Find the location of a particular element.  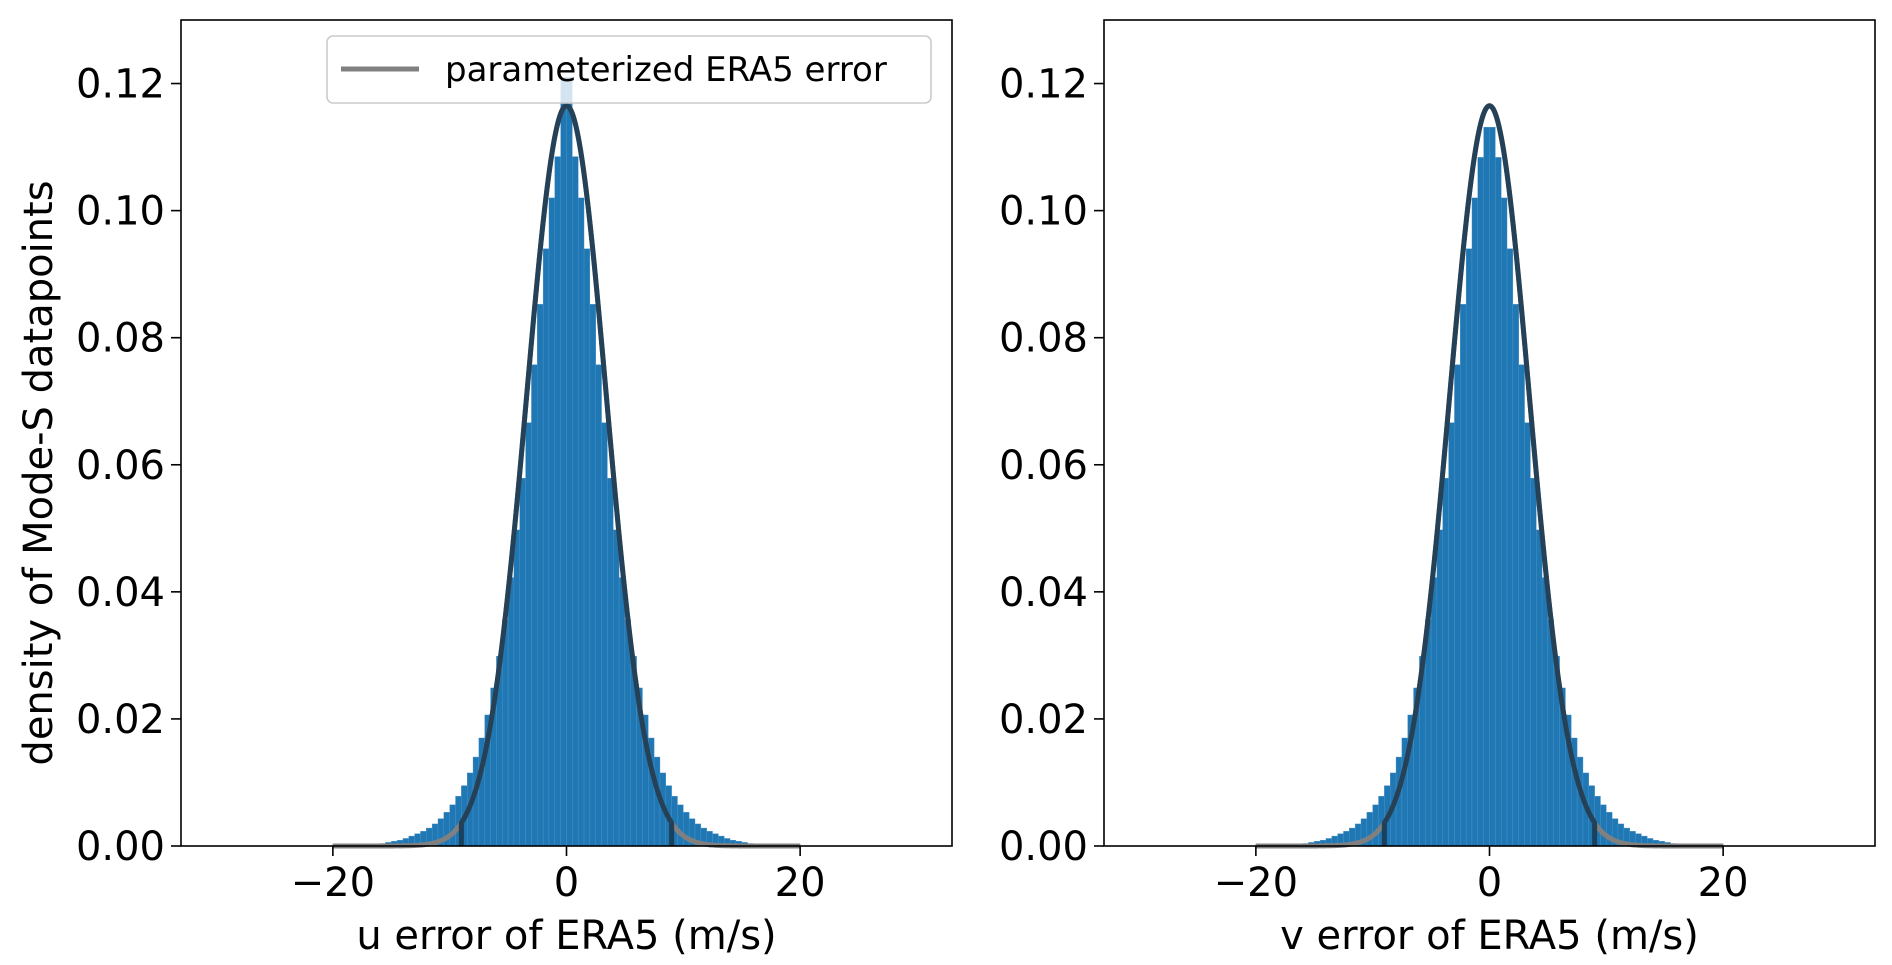

y-axis-label: density of Mode-S datapoints is located at coordinates (39, 472).